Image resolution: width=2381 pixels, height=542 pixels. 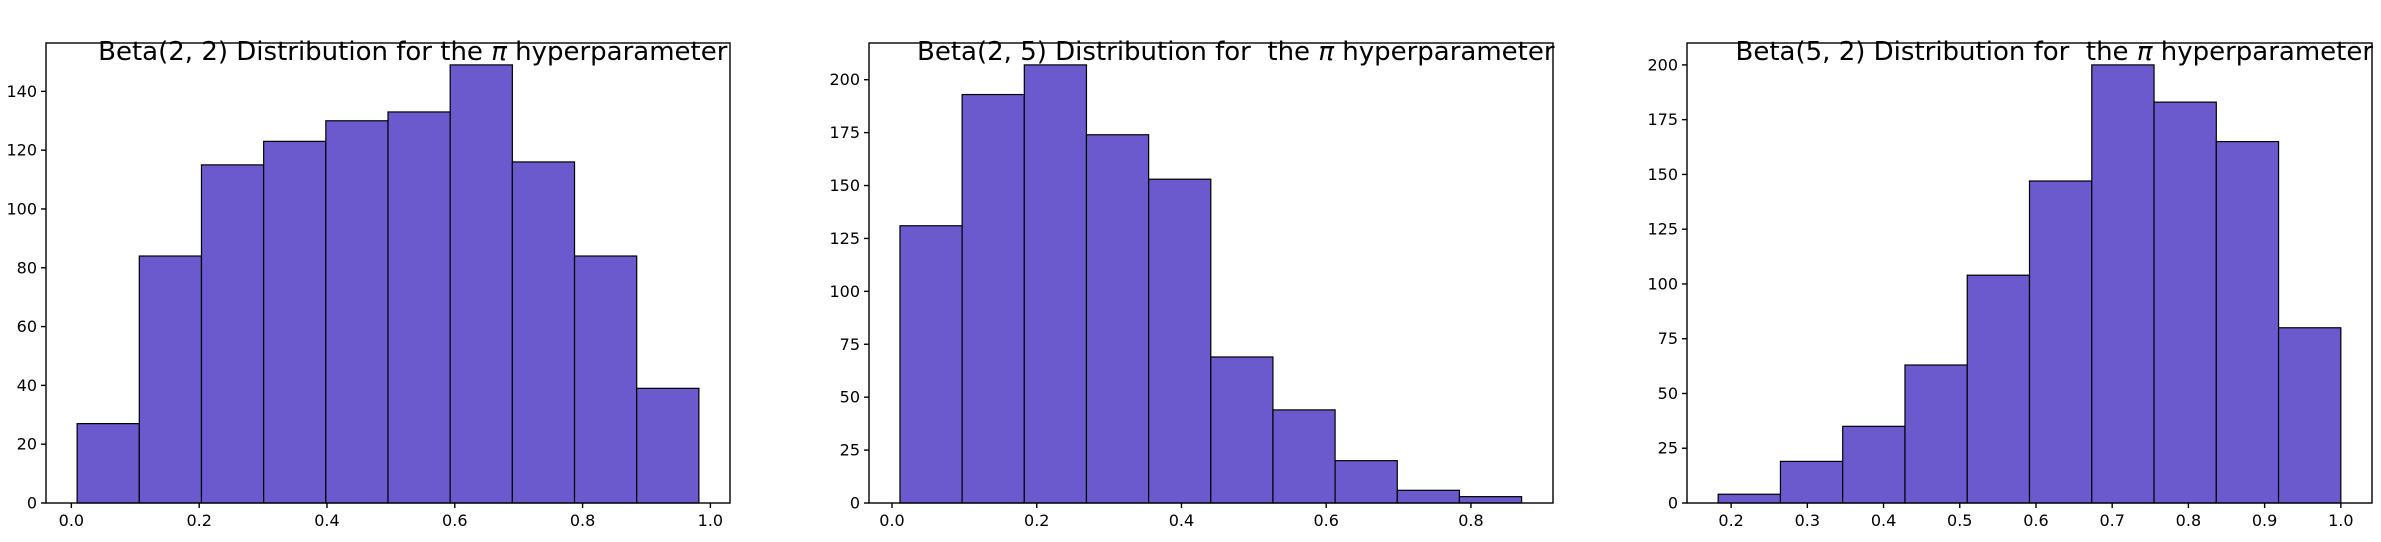 I want to click on y-tick-label: 80, so click(x=27, y=267).